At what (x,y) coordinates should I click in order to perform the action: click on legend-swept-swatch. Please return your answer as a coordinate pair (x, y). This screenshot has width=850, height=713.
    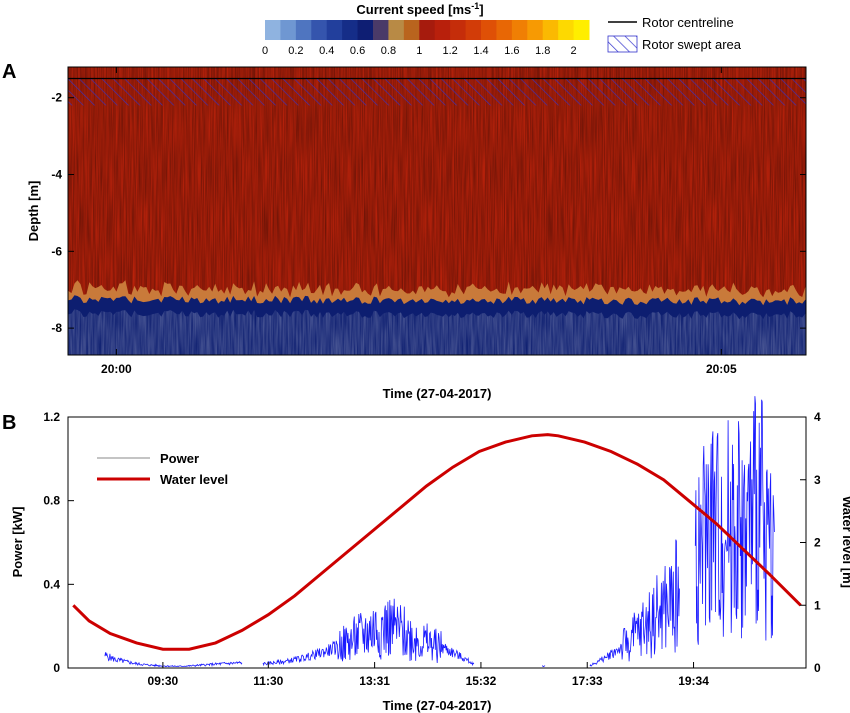
    Looking at the image, I should click on (622, 44).